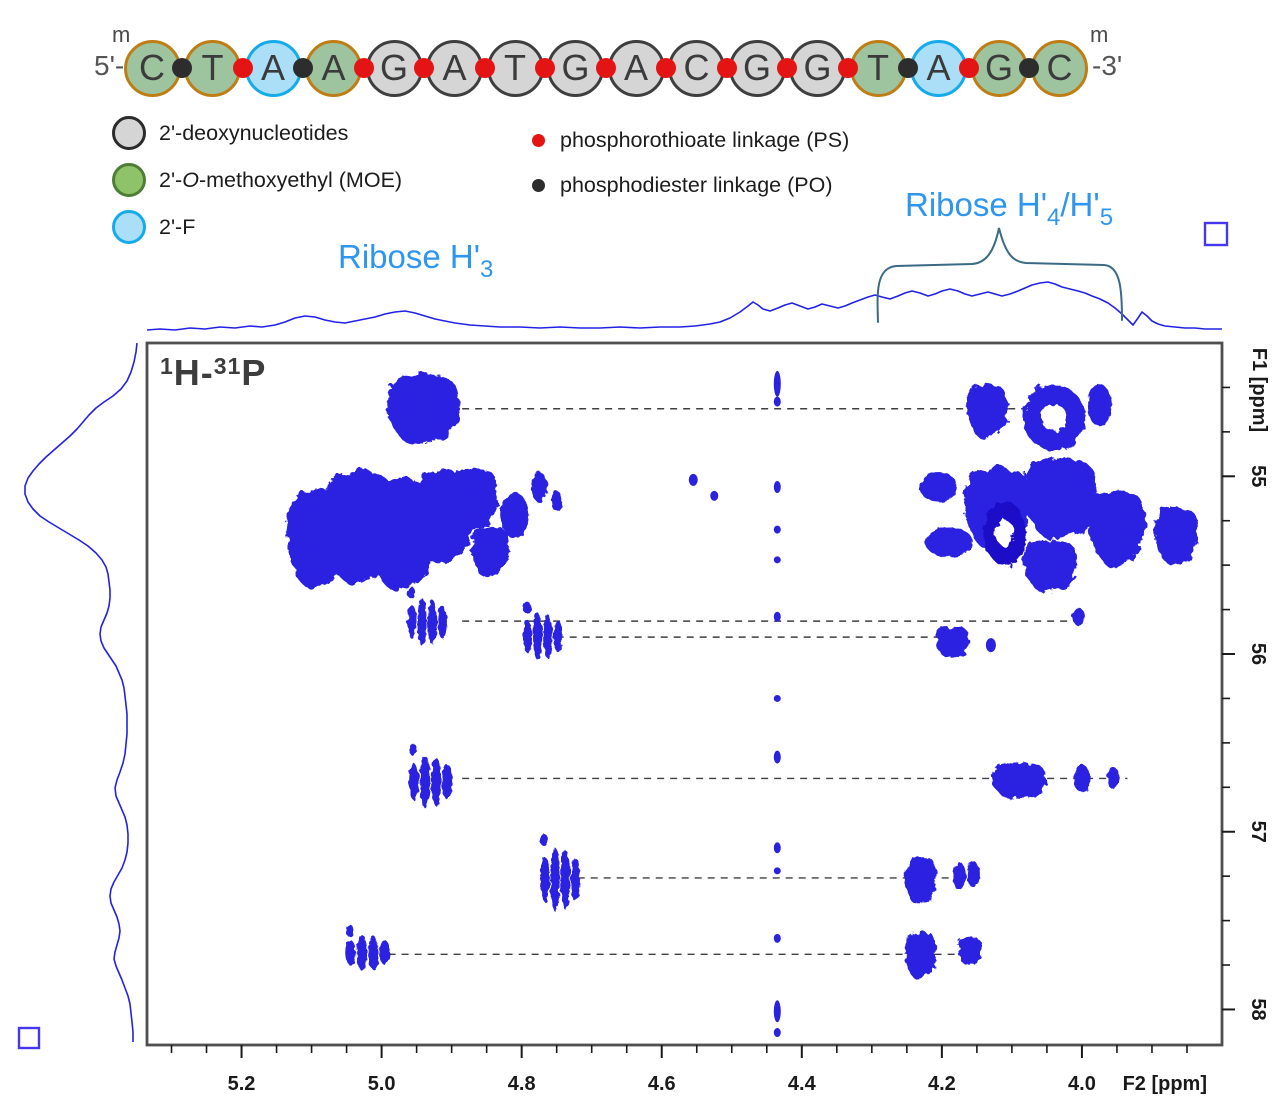 This screenshot has width=1280, height=1109. What do you see at coordinates (1004, 533) in the screenshot?
I see `nmr-peak-donut` at bounding box center [1004, 533].